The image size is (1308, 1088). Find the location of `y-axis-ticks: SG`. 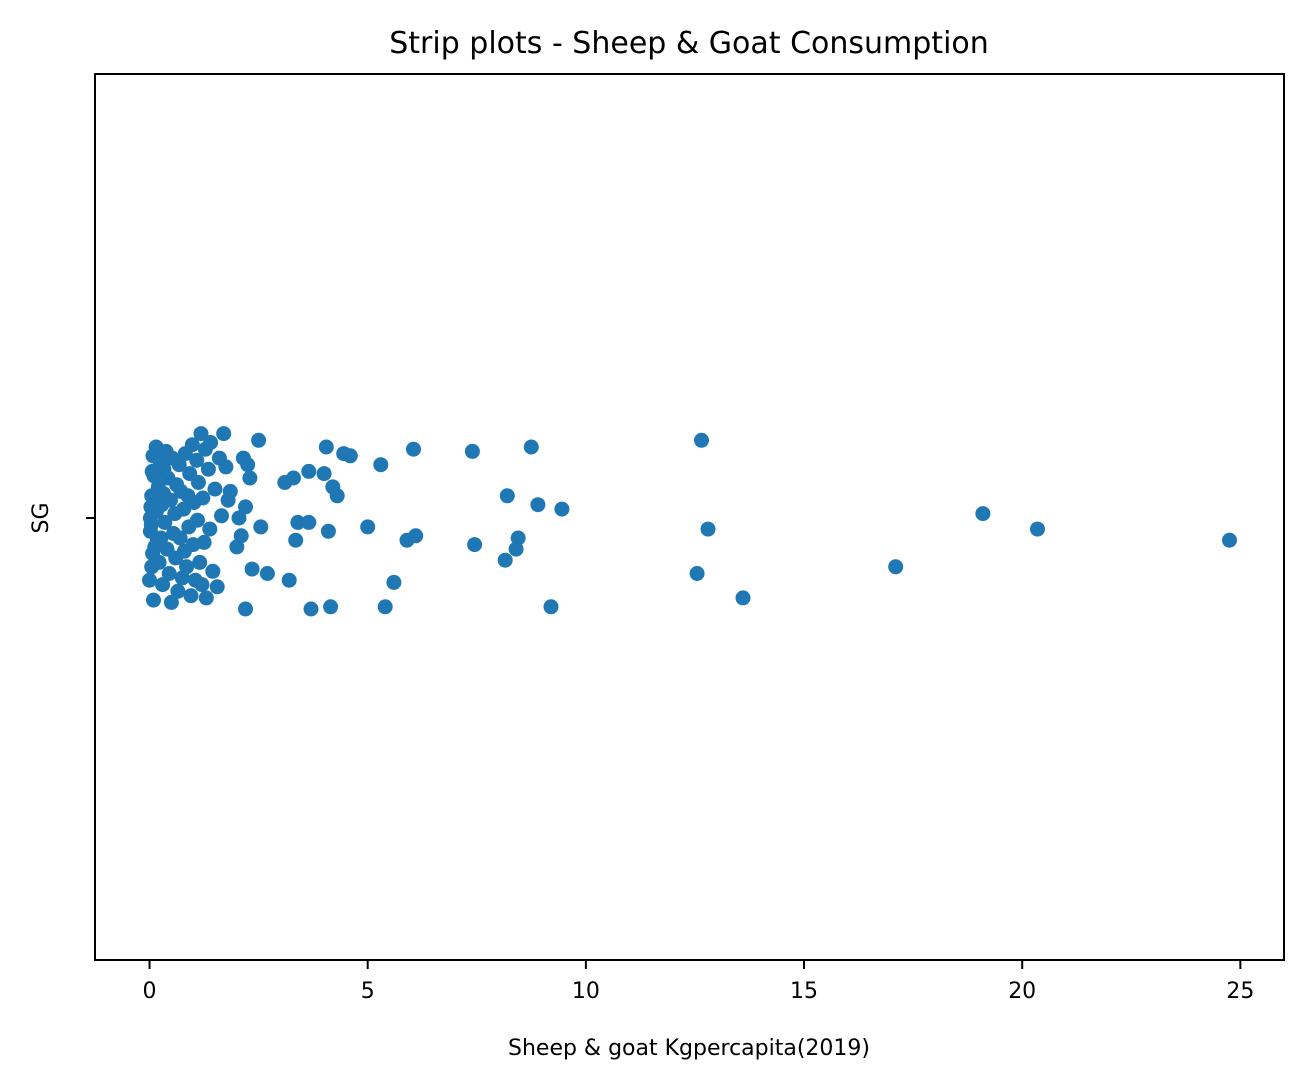

y-axis-ticks: SG is located at coordinates (62, 518).